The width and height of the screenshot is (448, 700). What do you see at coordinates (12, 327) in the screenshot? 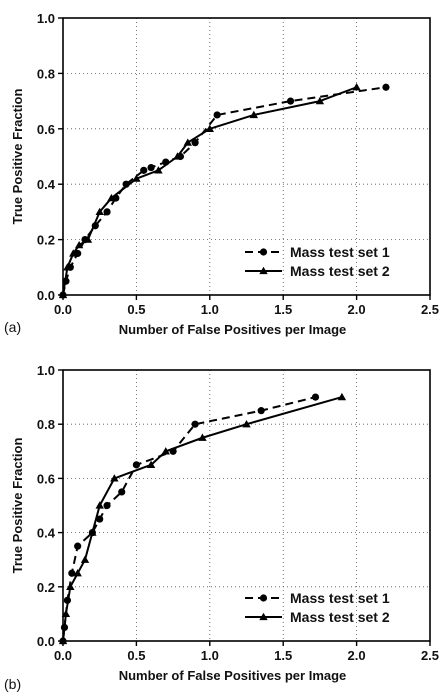
I see `panel-label: (a)` at bounding box center [12, 327].